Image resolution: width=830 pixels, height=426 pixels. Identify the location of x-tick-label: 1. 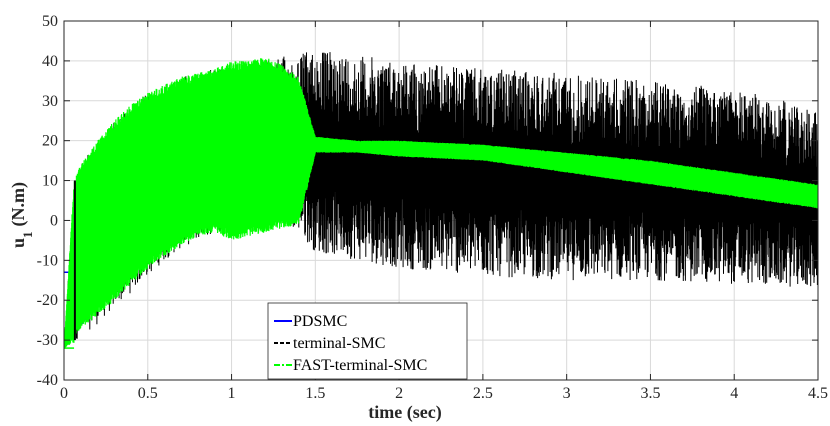
(232, 393).